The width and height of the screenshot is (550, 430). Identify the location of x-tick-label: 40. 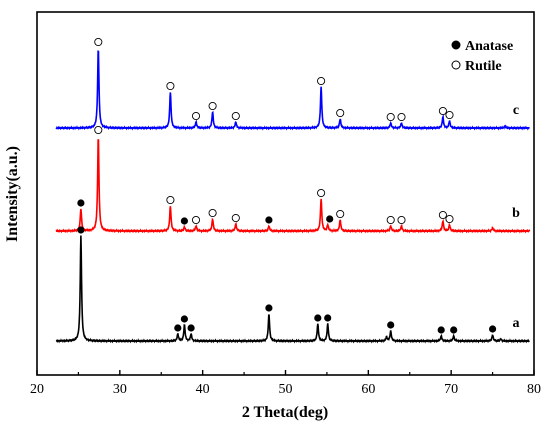
(203, 389).